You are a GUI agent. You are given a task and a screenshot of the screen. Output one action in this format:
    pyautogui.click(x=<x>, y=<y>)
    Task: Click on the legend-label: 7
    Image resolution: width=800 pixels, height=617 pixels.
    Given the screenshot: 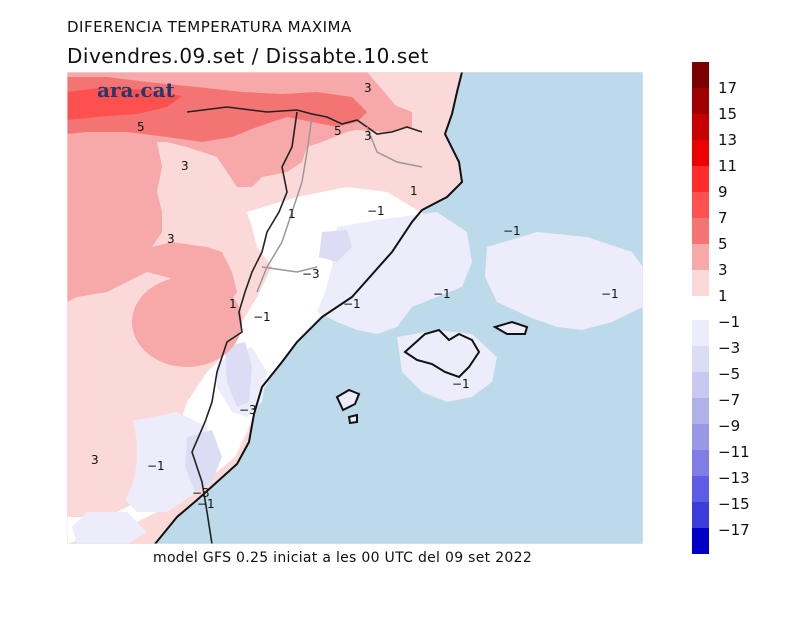 What is the action you would take?
    pyautogui.click(x=723, y=218)
    